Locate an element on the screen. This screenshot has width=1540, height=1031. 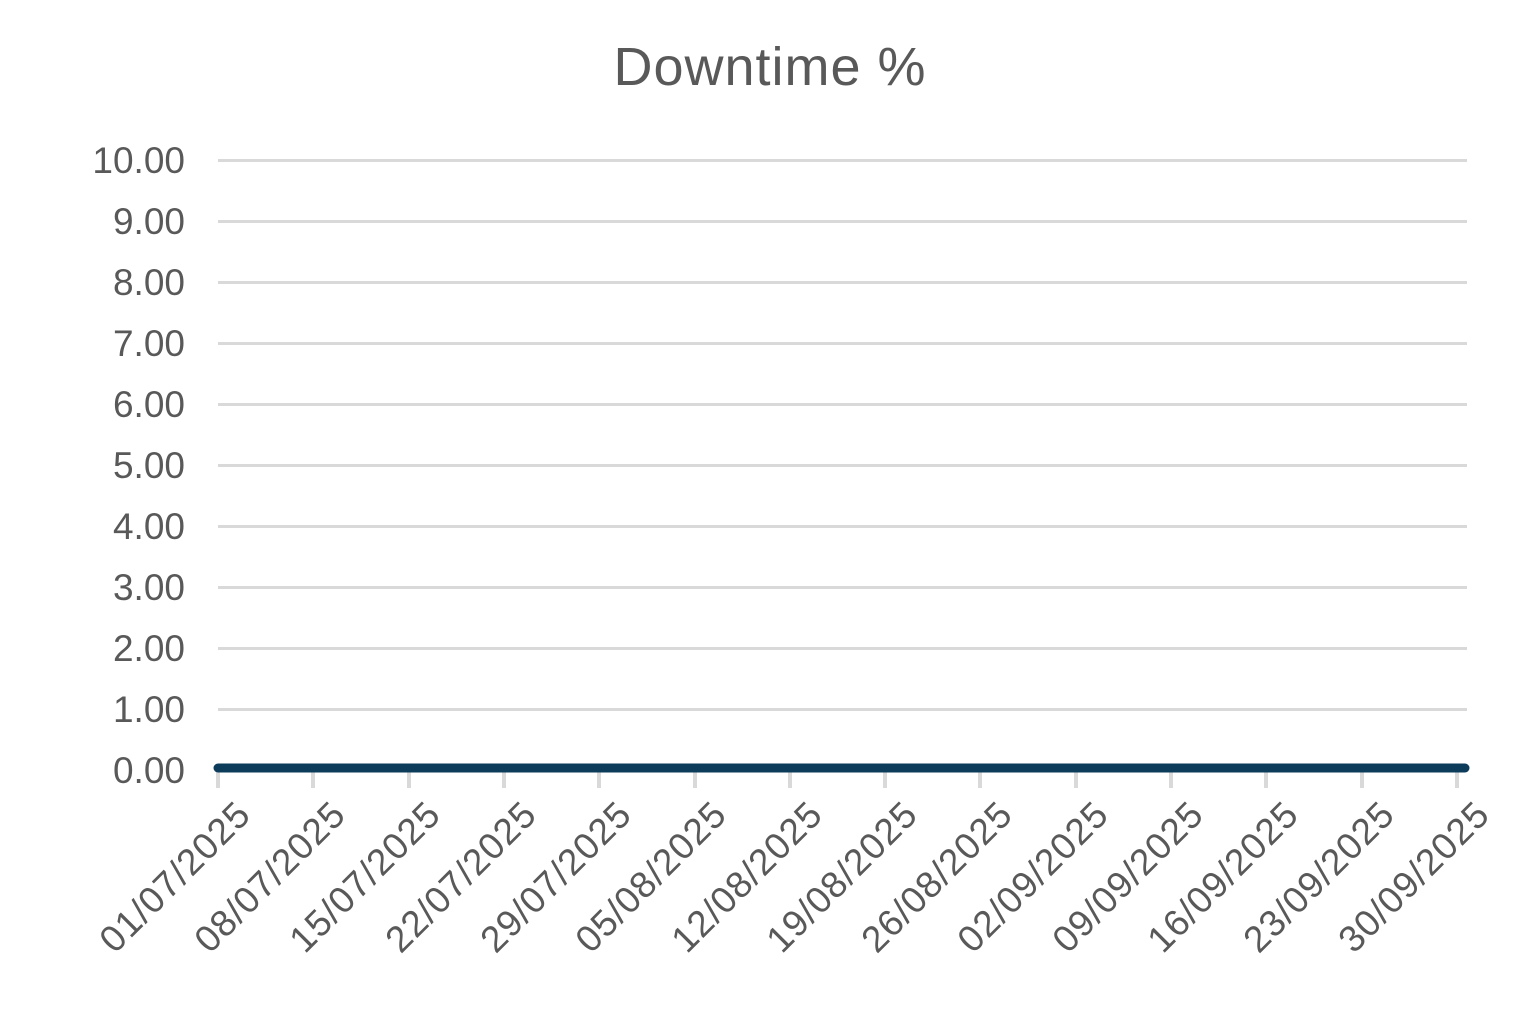
y-axis-label: 2.00 is located at coordinates (148, 648).